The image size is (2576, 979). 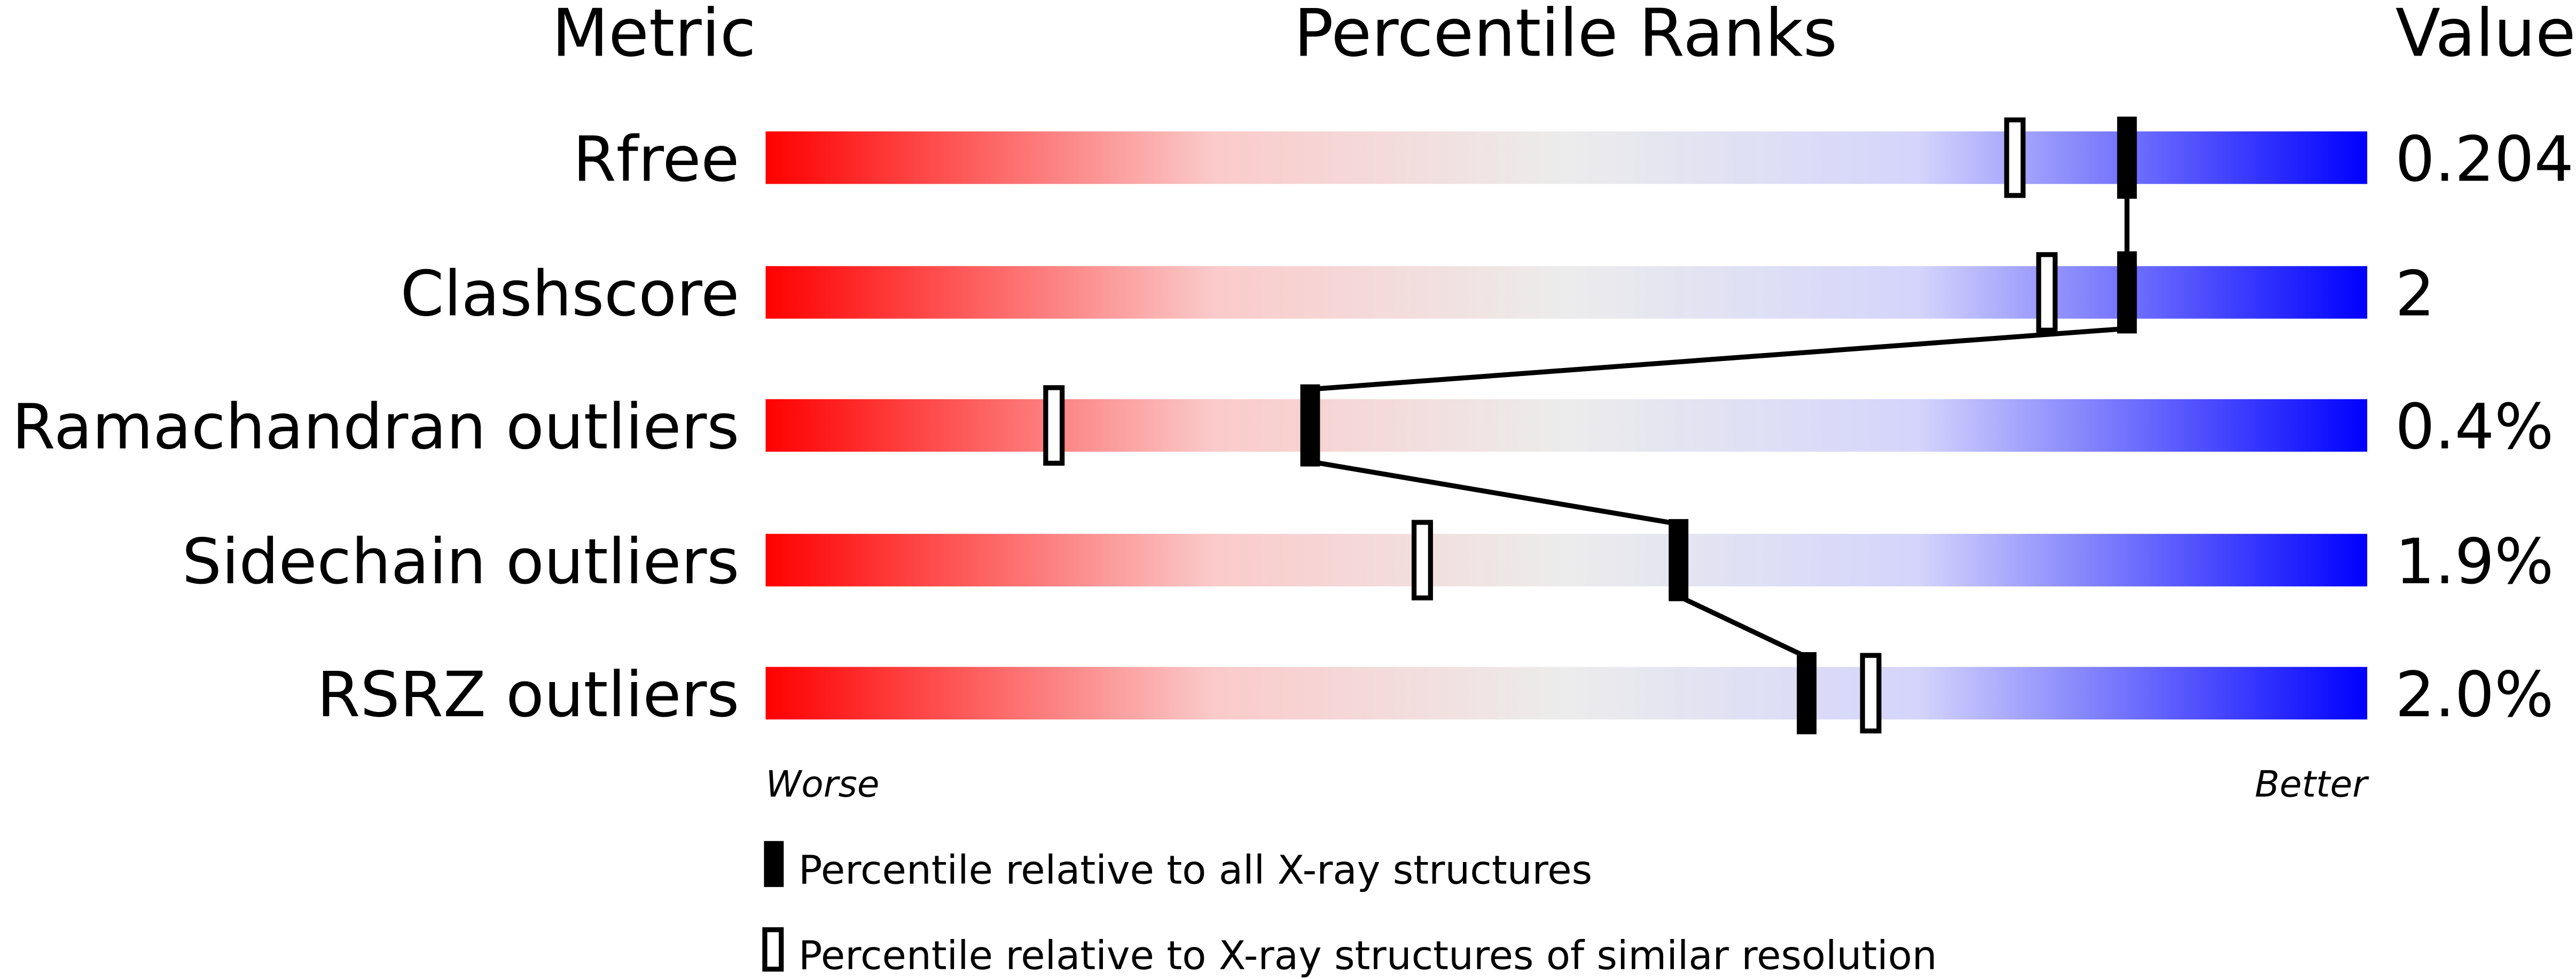 What do you see at coordinates (1871, 693) in the screenshot?
I see `marker-similar-rsrz-outliers` at bounding box center [1871, 693].